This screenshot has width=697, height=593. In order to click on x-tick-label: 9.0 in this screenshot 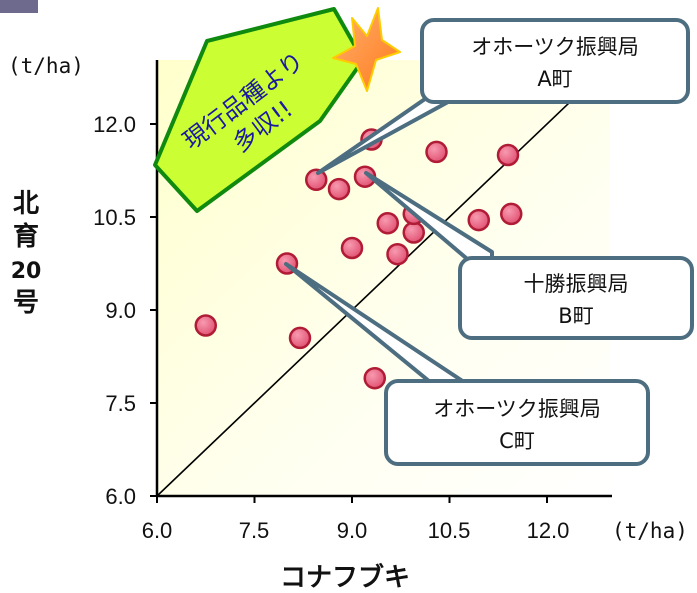, I will do `click(352, 530)`.